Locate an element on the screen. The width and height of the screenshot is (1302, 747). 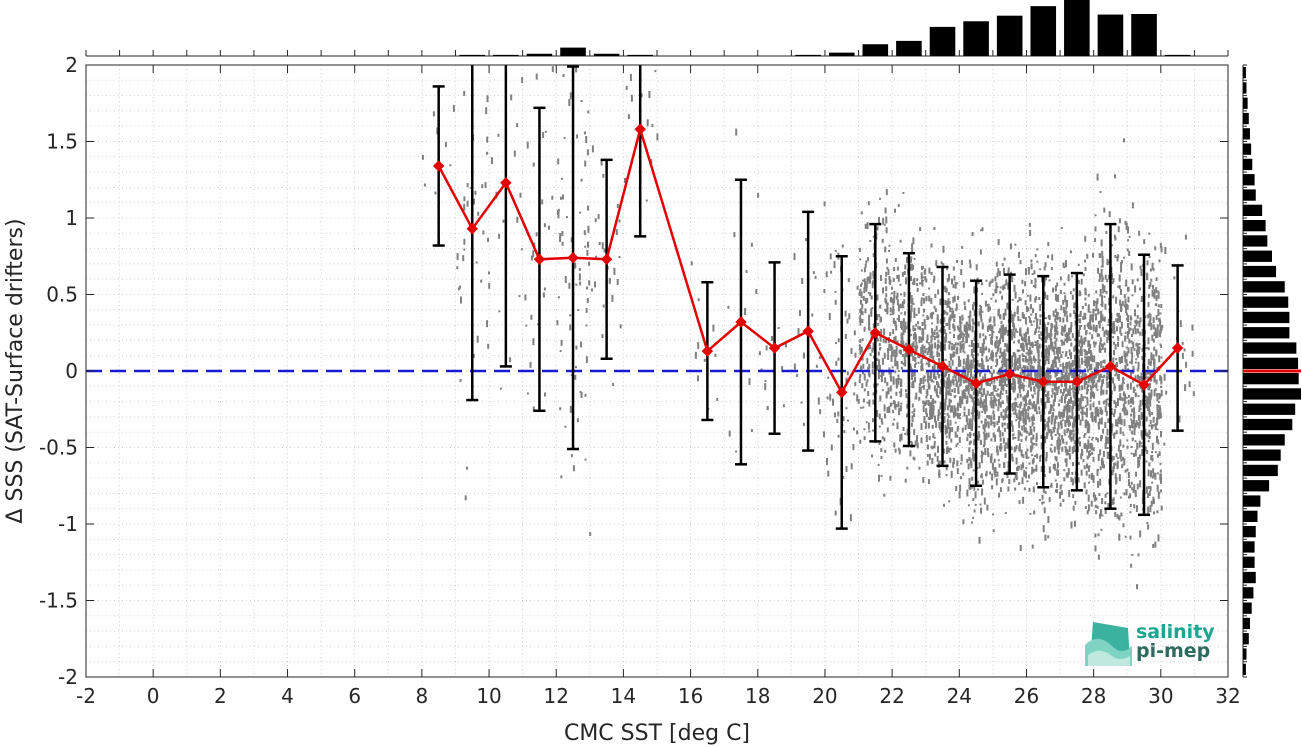
y-tick-label: 0 is located at coordinates (71, 371).